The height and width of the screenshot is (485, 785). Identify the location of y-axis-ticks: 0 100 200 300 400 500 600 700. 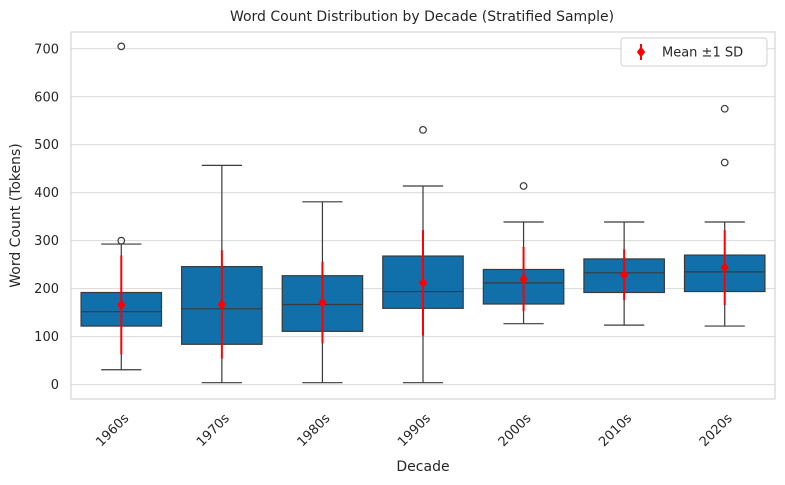
(46, 217).